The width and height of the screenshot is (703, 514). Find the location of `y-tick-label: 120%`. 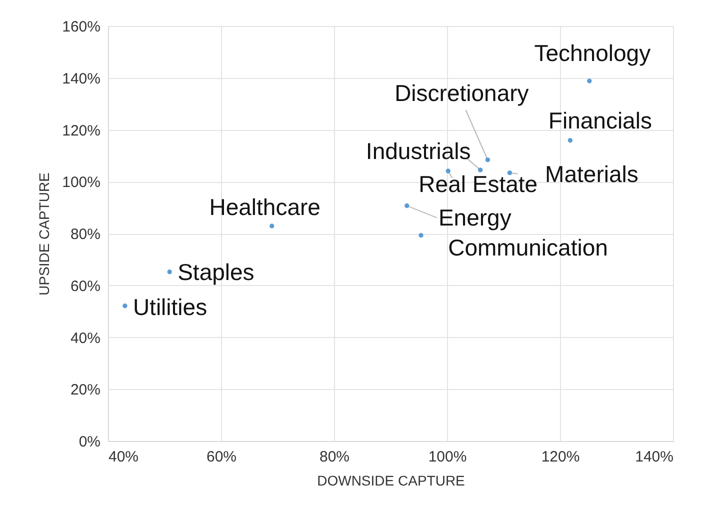

y-tick-label: 120% is located at coordinates (81, 131).